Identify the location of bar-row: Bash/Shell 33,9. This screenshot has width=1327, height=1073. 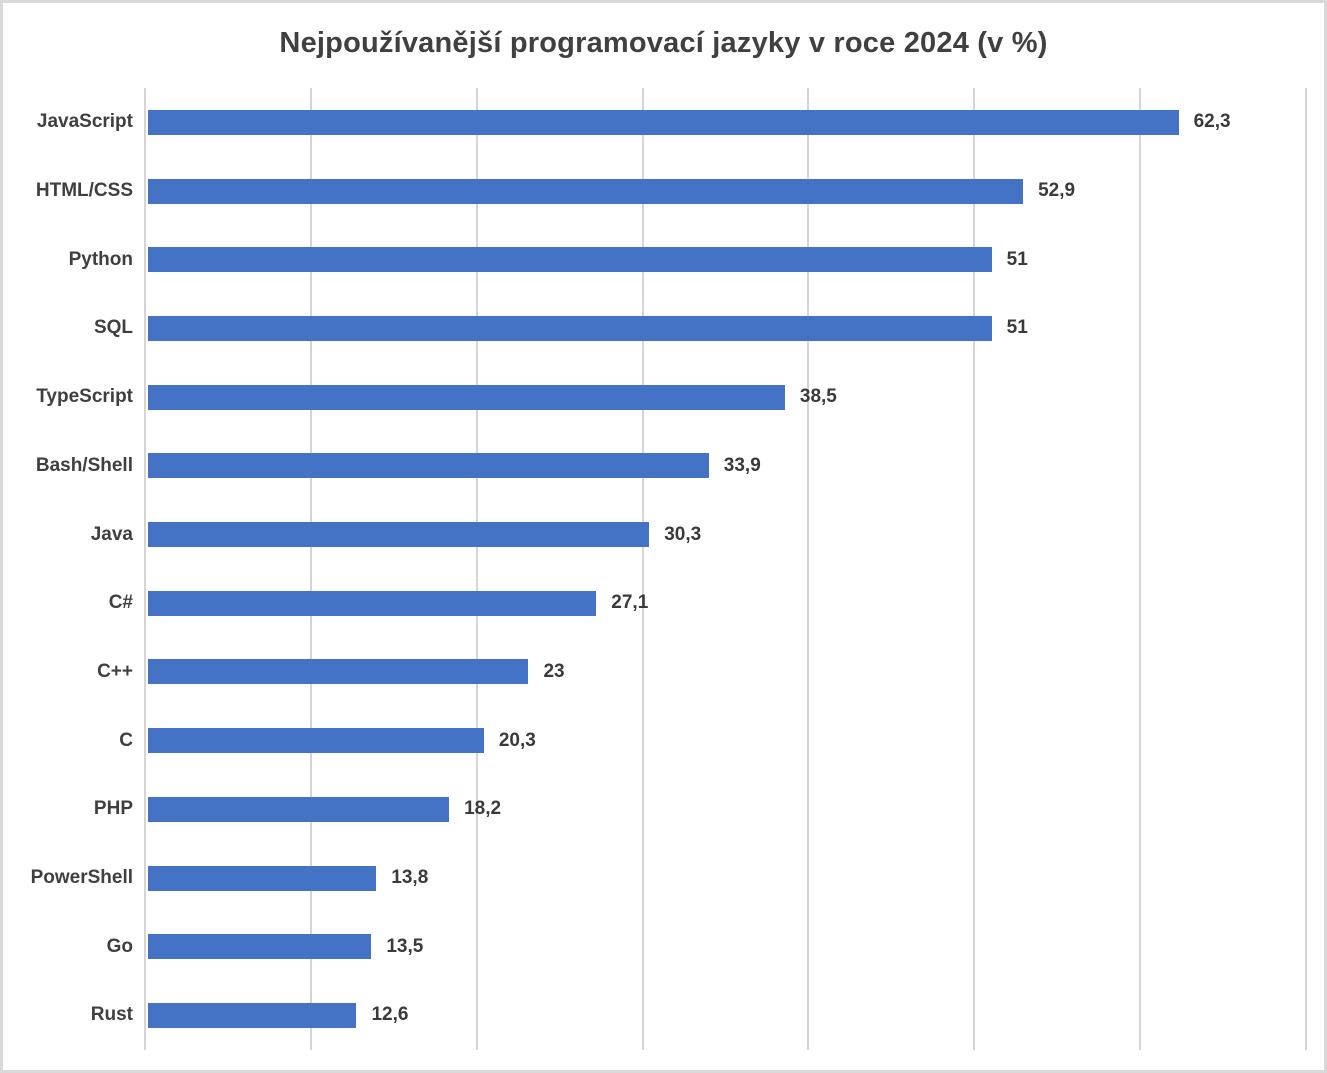
(671, 466).